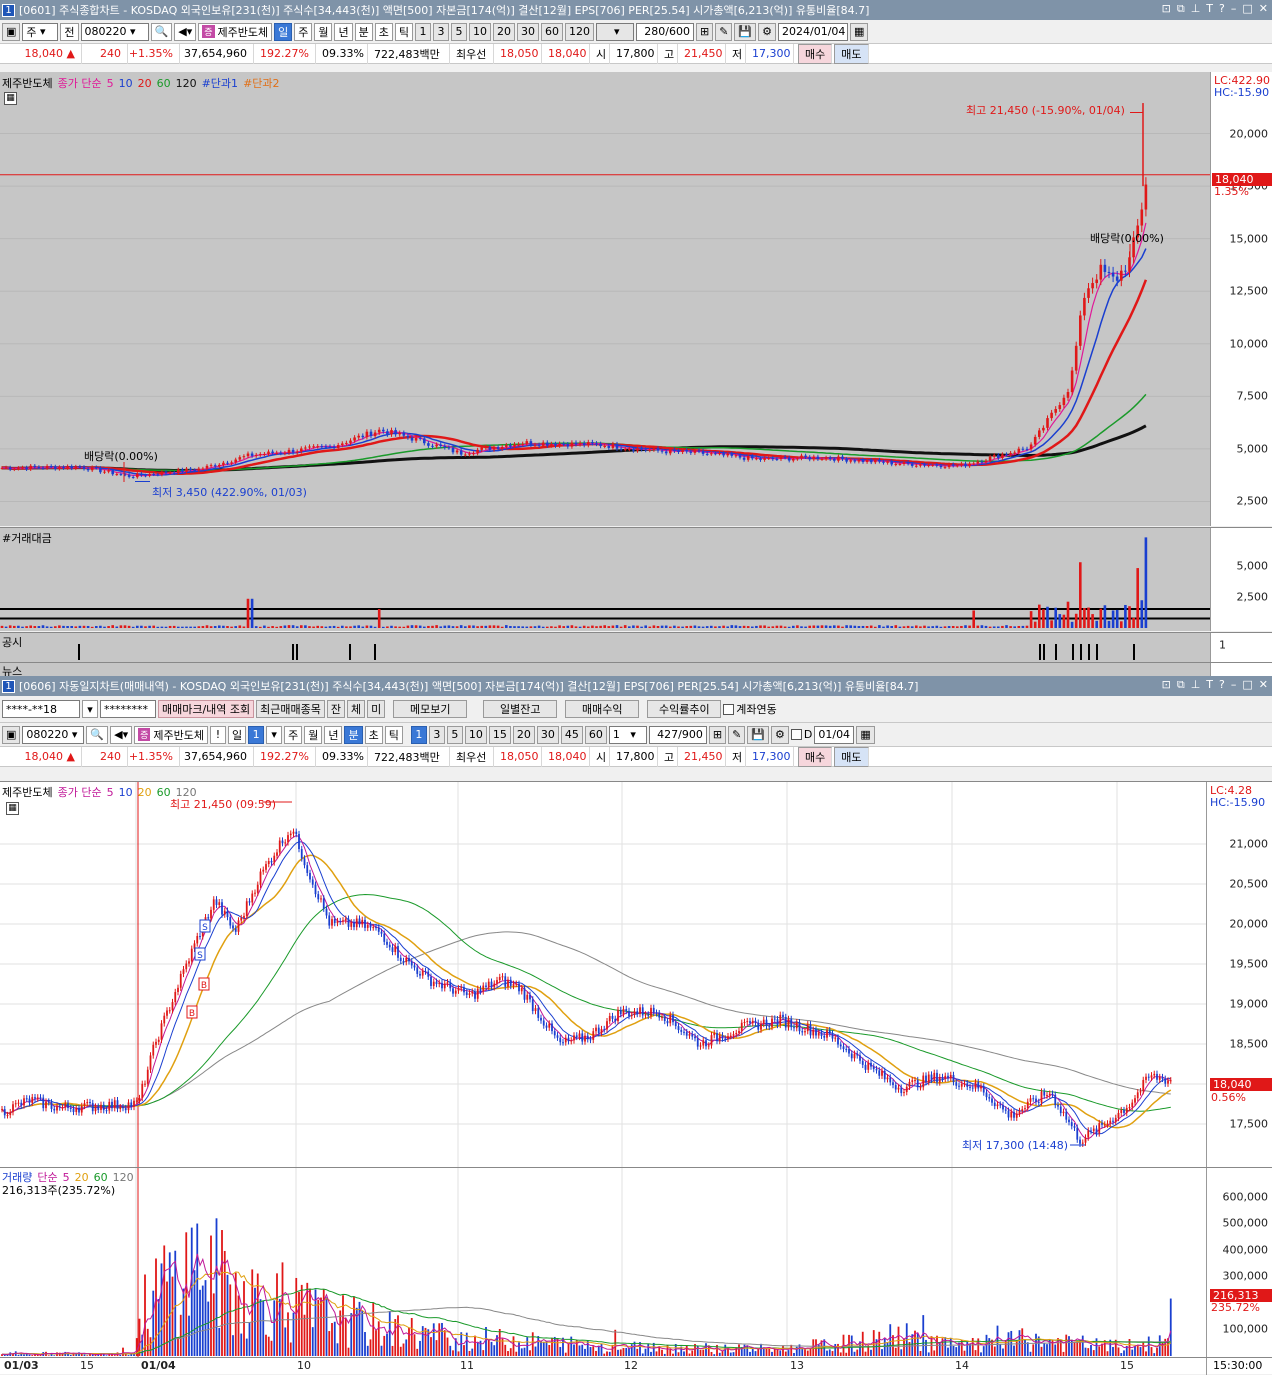 This screenshot has height=1375, width=1272. Describe the element at coordinates (356, 709) in the screenshot. I see `filled-button: 체` at that location.